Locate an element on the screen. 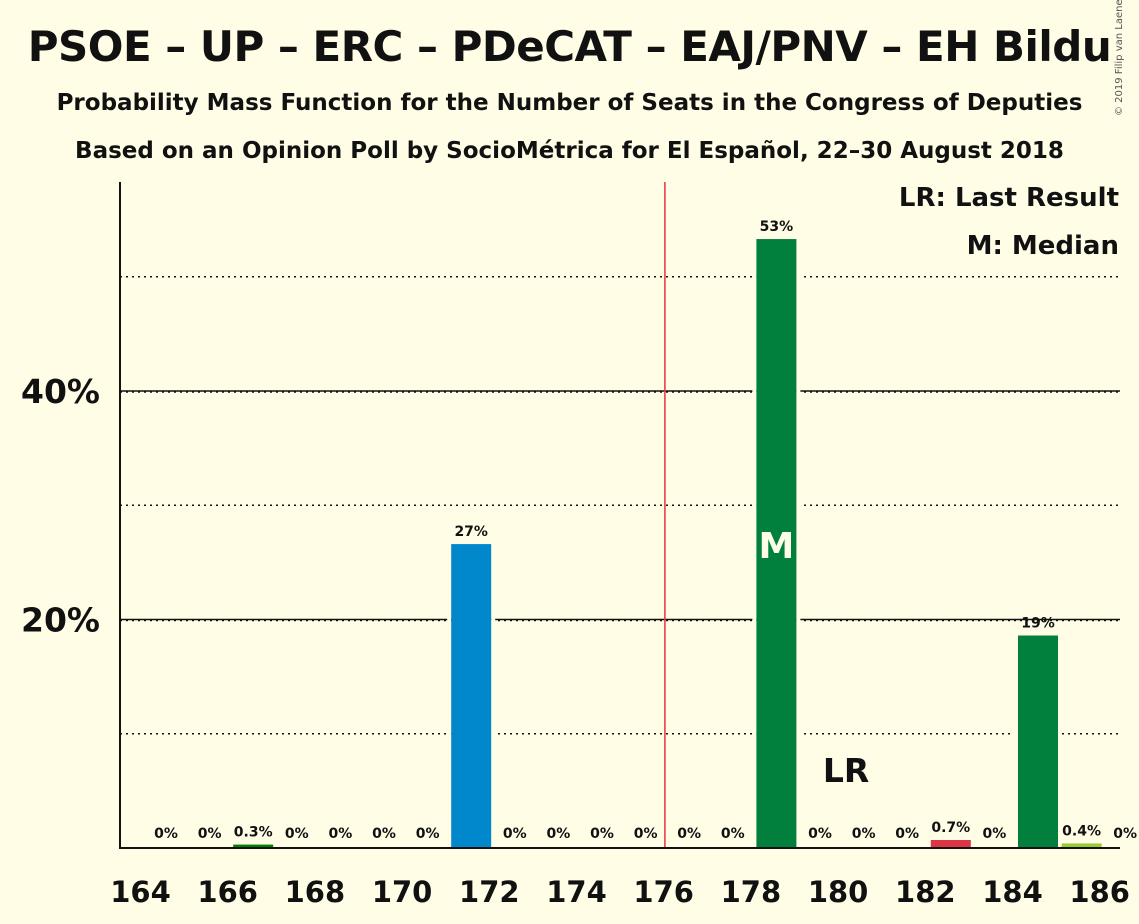  x-tick-label: 172 is located at coordinates (489, 892).